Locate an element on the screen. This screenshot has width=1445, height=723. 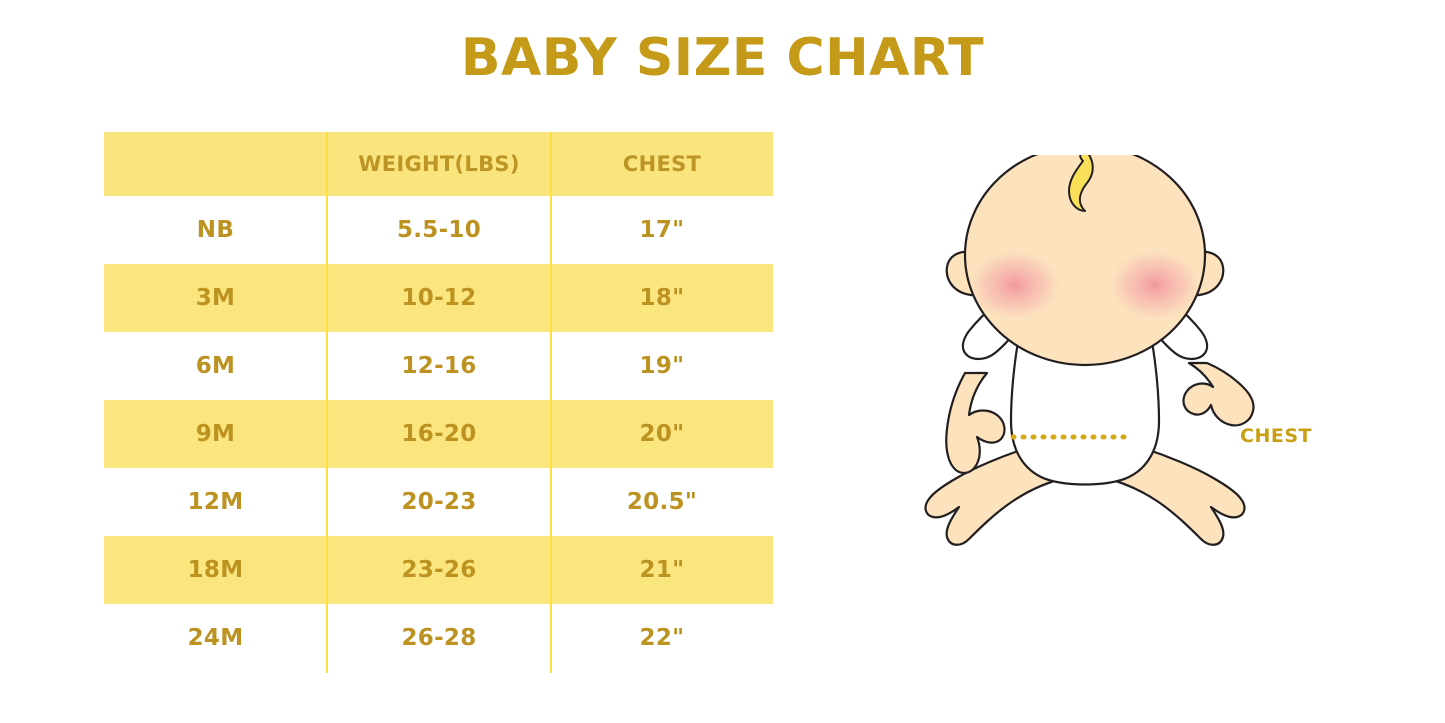
baby-arm-left is located at coordinates (975, 423).